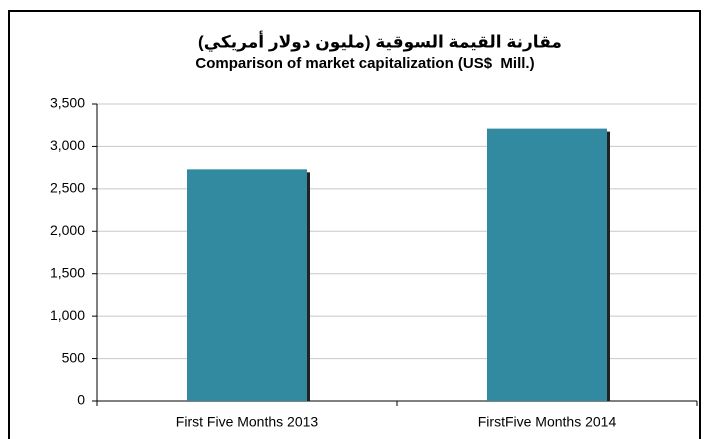 The width and height of the screenshot is (707, 439). Describe the element at coordinates (67, 315) in the screenshot. I see `y-tick-label: 1,000` at that location.